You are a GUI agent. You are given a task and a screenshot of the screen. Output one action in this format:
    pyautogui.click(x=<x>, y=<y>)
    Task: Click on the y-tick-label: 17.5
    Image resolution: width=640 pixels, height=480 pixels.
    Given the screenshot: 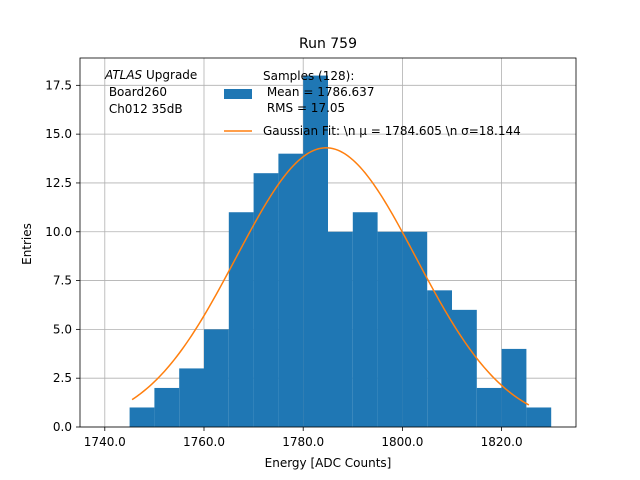 What is the action you would take?
    pyautogui.click(x=58, y=85)
    